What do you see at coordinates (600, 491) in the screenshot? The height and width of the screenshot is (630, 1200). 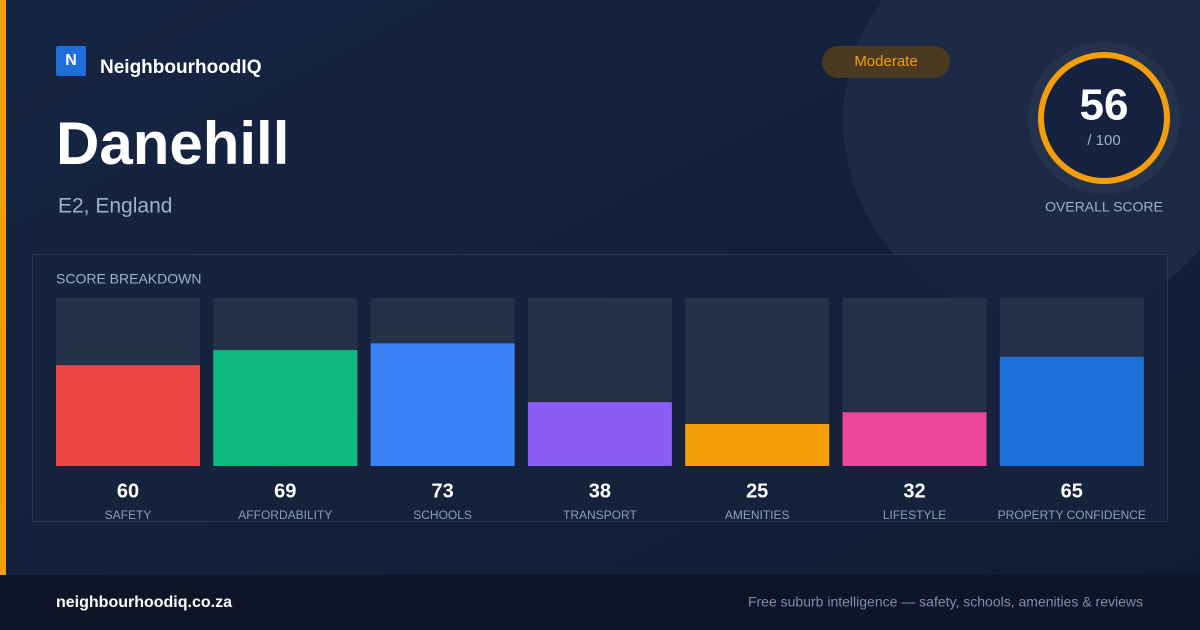 I see `value-label: 38` at bounding box center [600, 491].